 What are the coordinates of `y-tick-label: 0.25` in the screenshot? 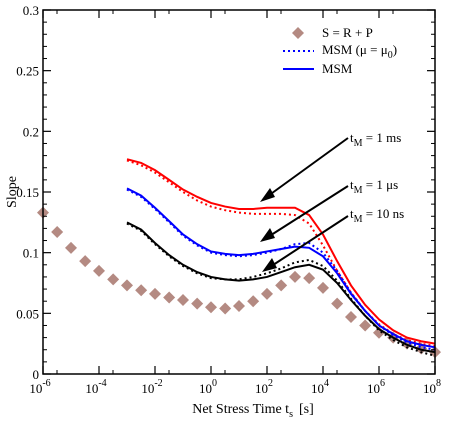 It's located at (27, 71).